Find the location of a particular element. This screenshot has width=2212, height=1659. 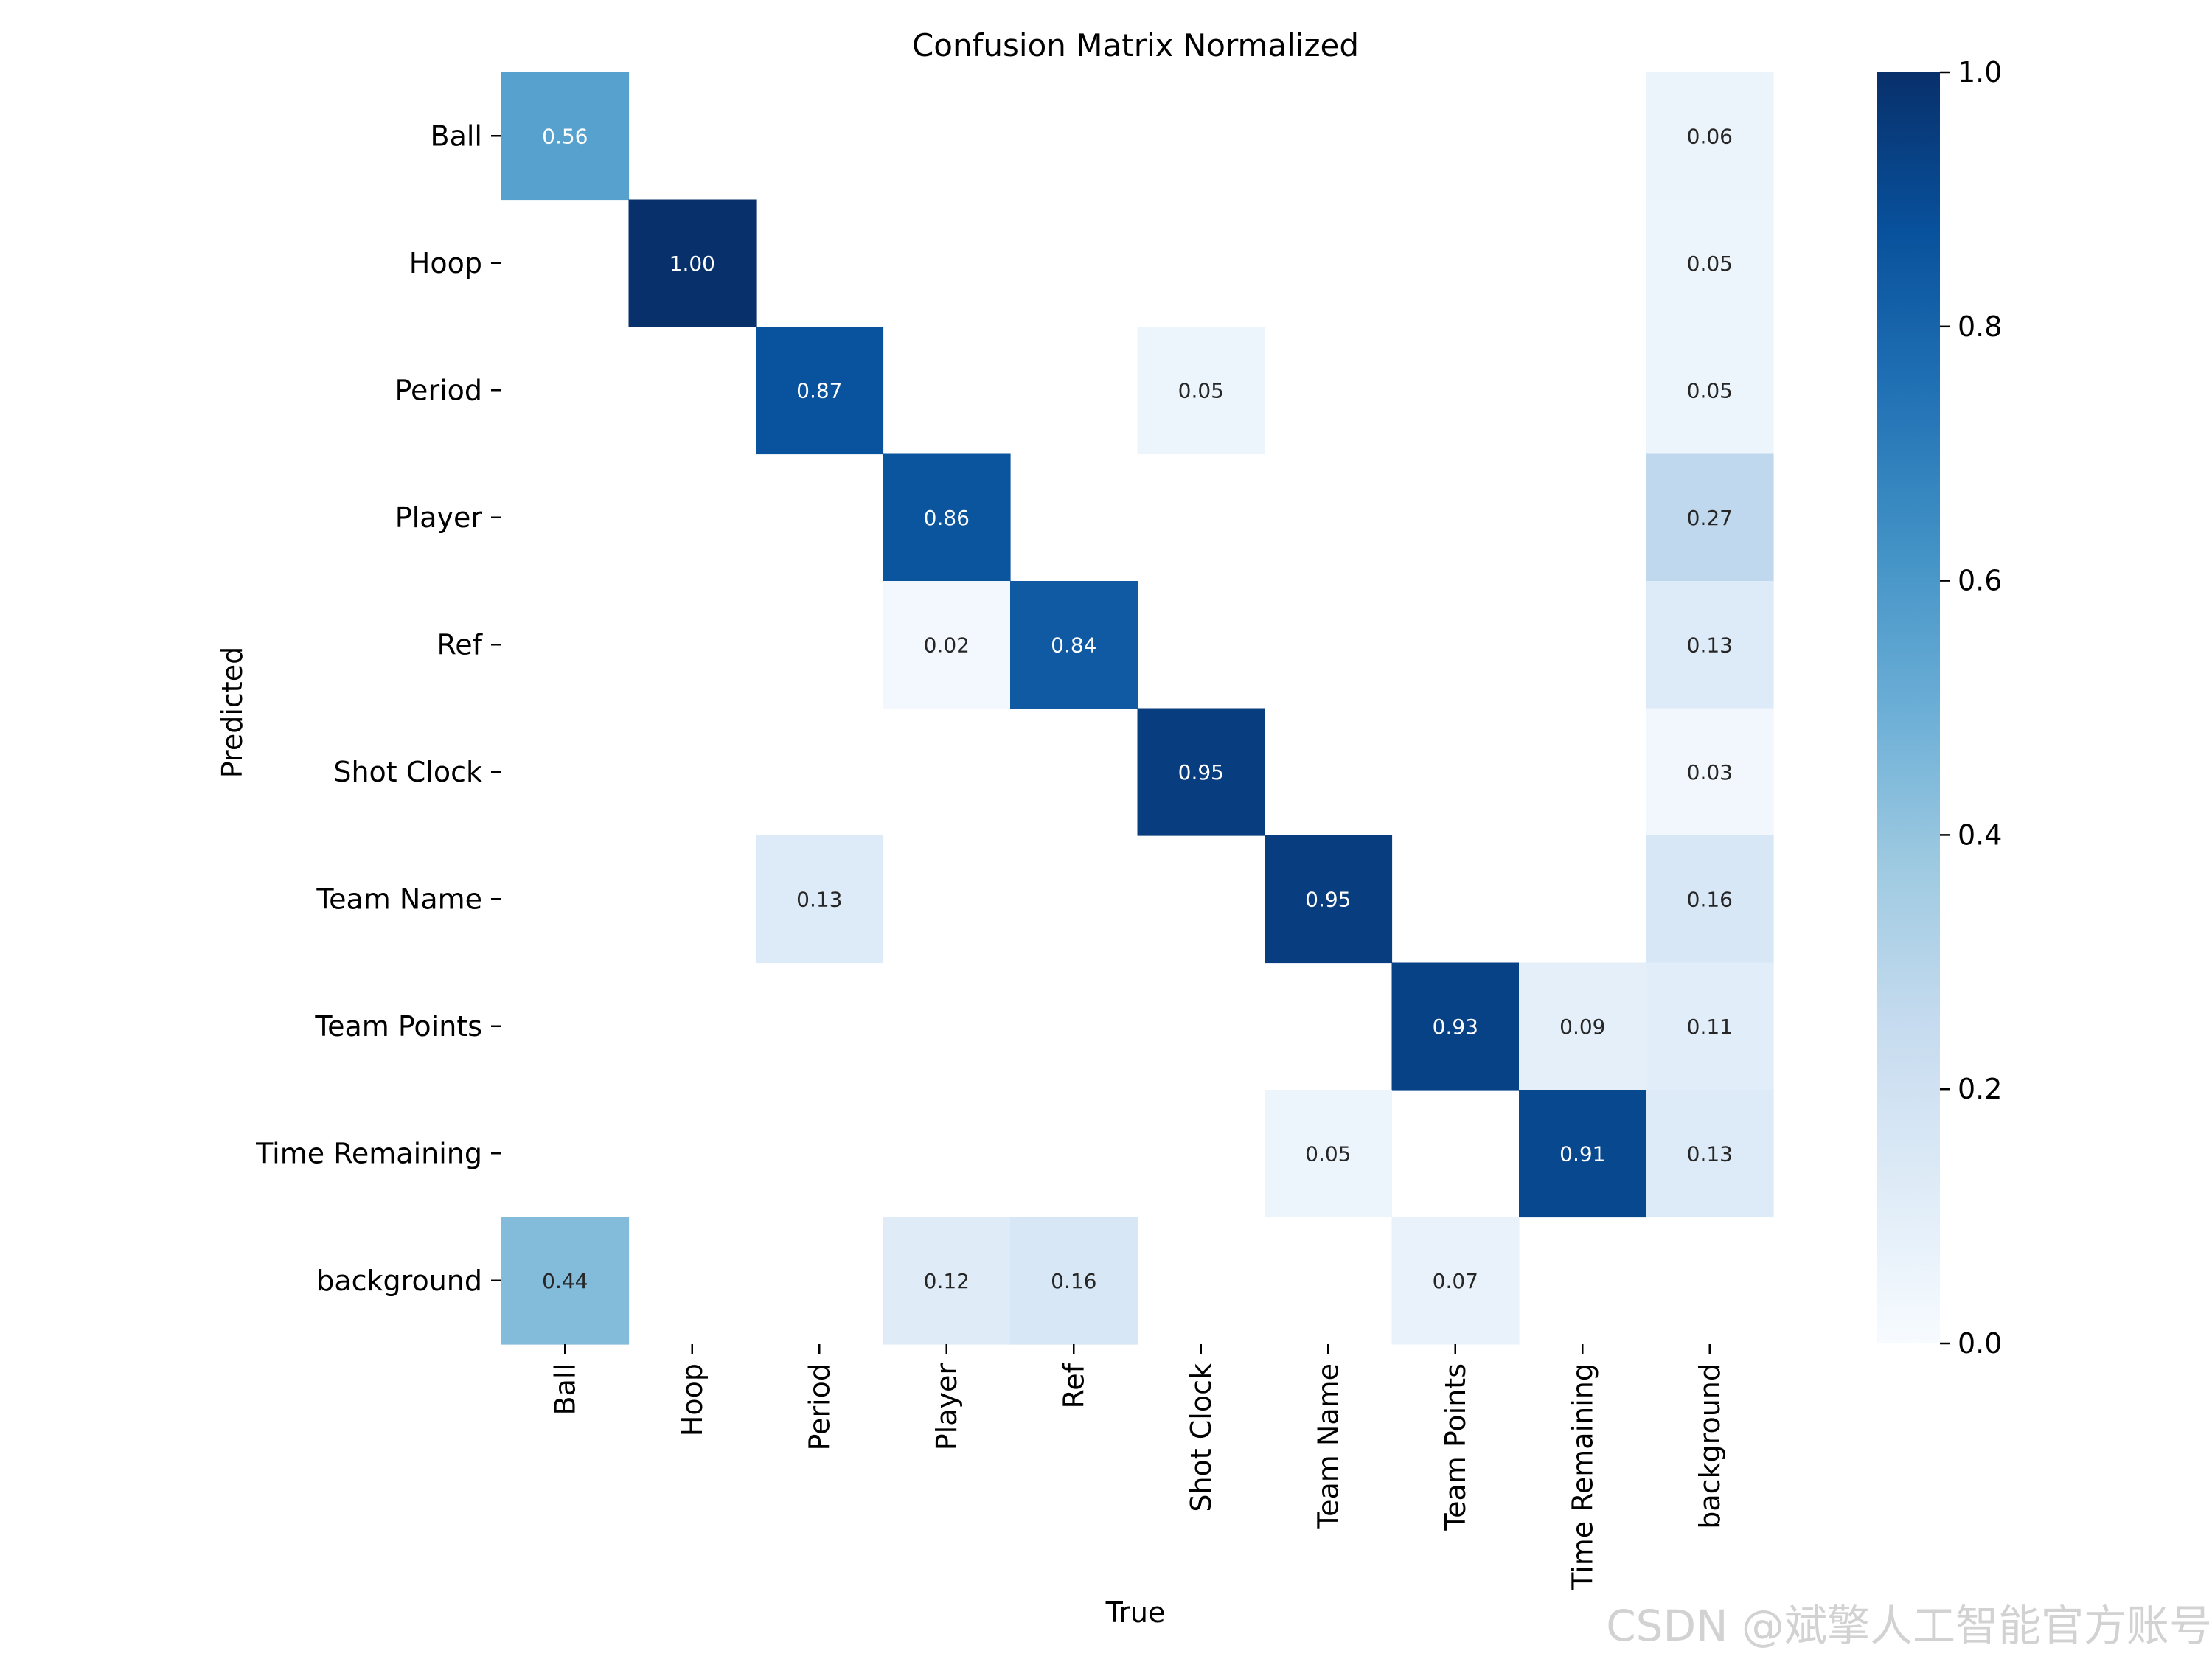

x-tick-label: Team Points is located at coordinates (1455, 1447).